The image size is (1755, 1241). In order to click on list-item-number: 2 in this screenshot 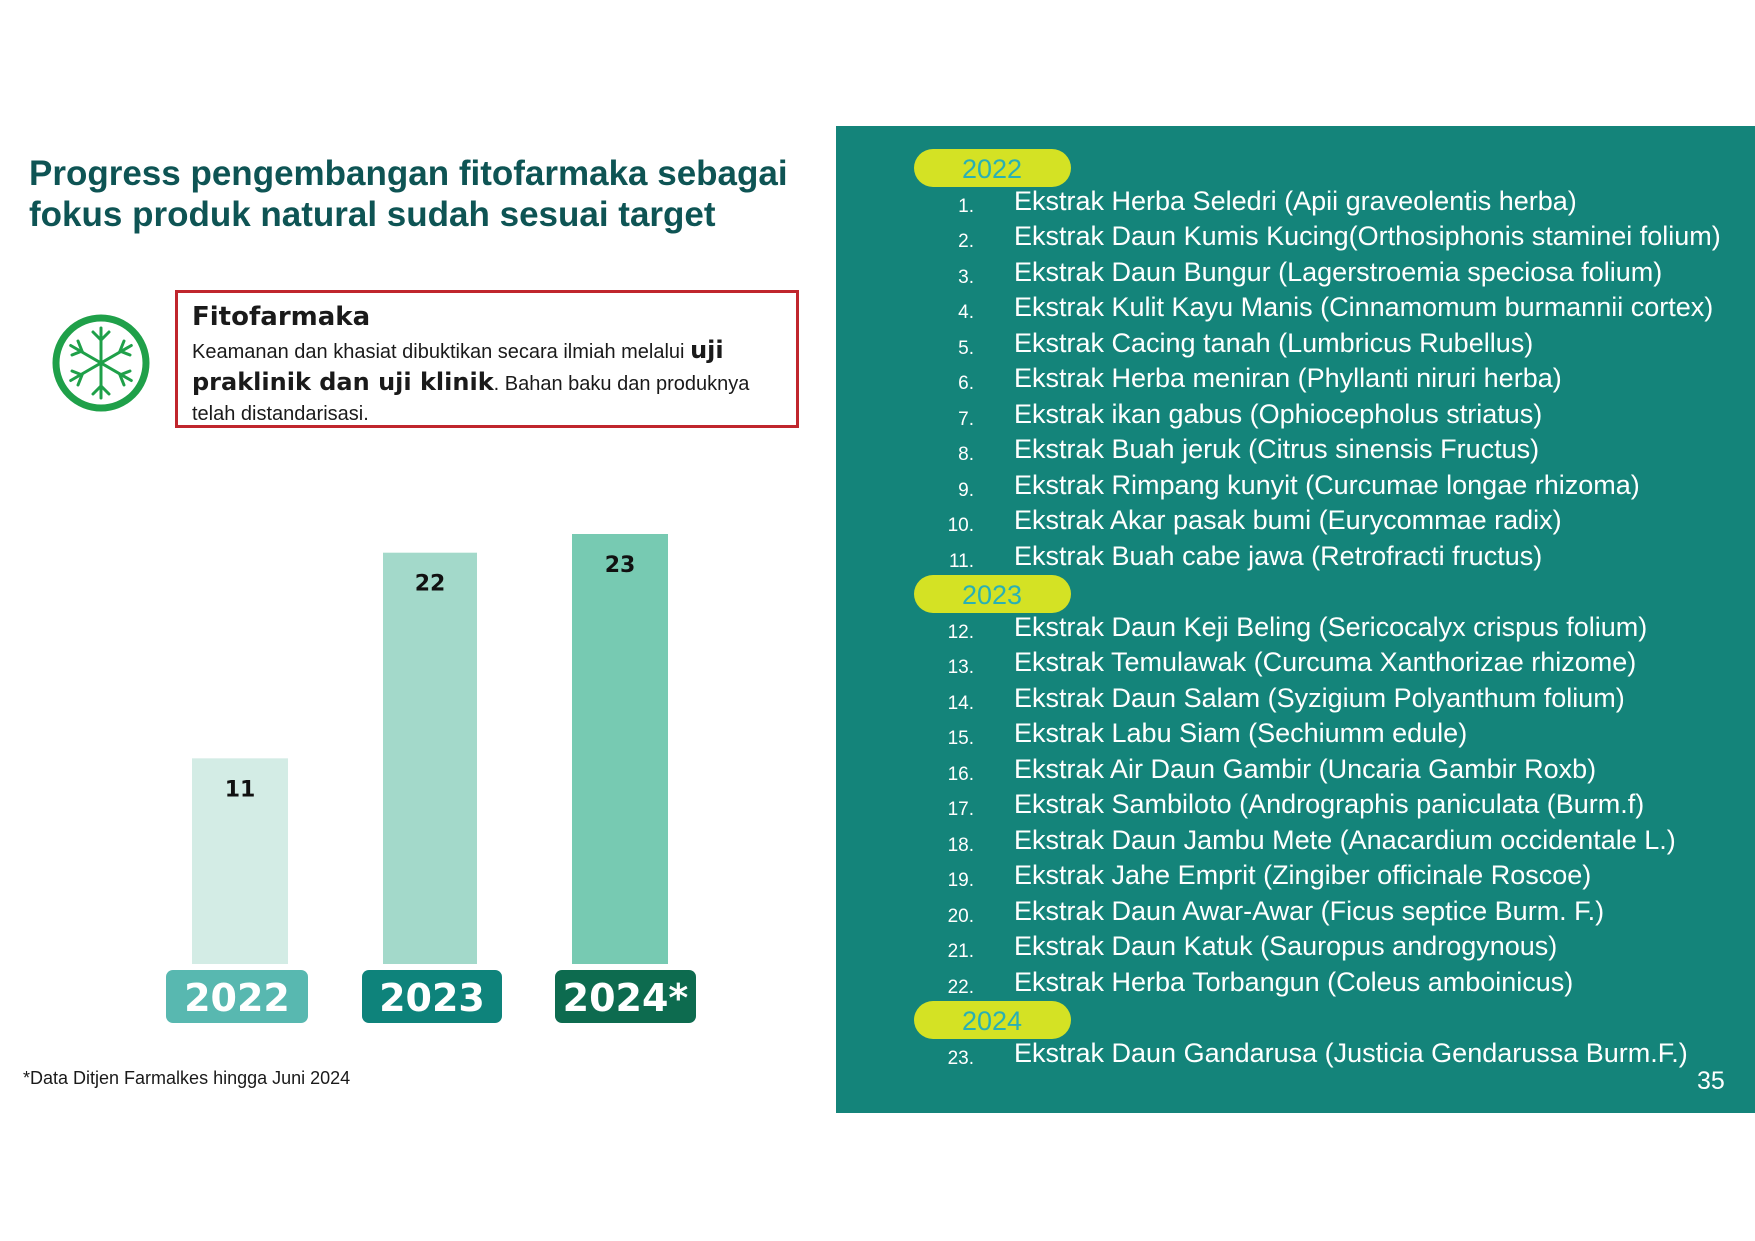, I will do `click(954, 242)`.